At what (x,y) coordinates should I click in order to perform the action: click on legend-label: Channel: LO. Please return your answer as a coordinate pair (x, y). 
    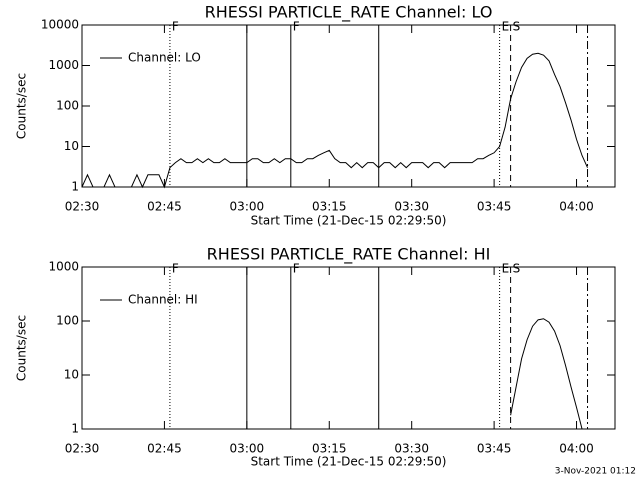
    Looking at the image, I should click on (164, 58).